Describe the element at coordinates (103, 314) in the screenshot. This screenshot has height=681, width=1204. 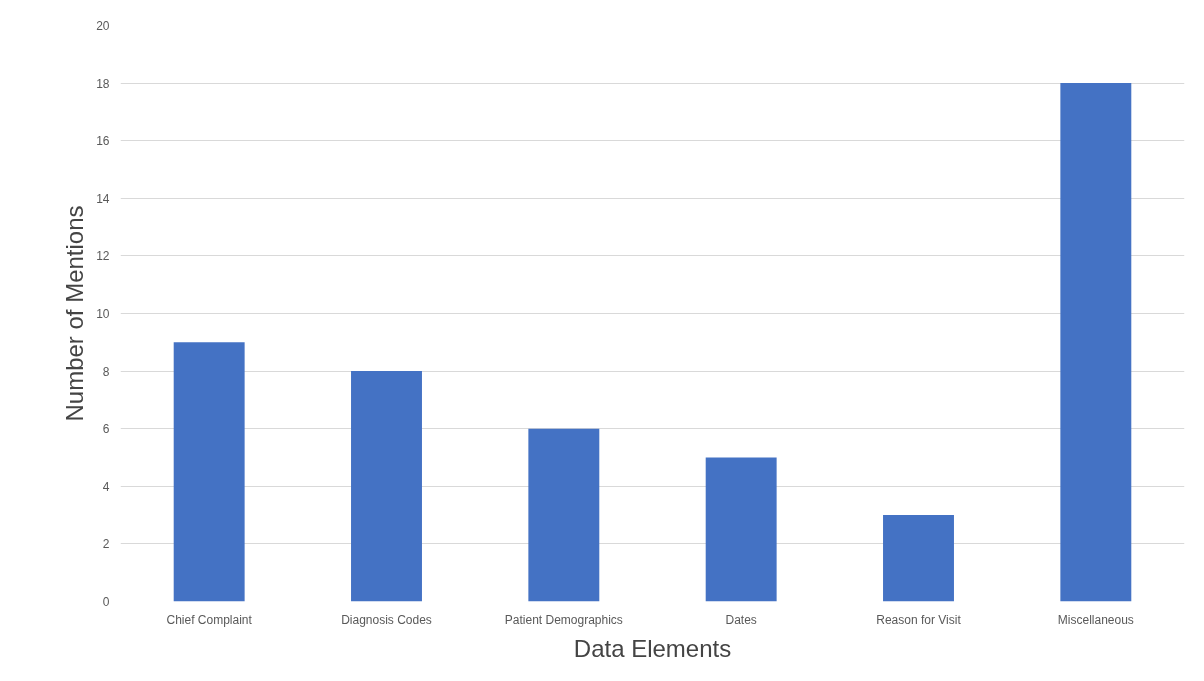
I see `y-tick-label: 10` at that location.